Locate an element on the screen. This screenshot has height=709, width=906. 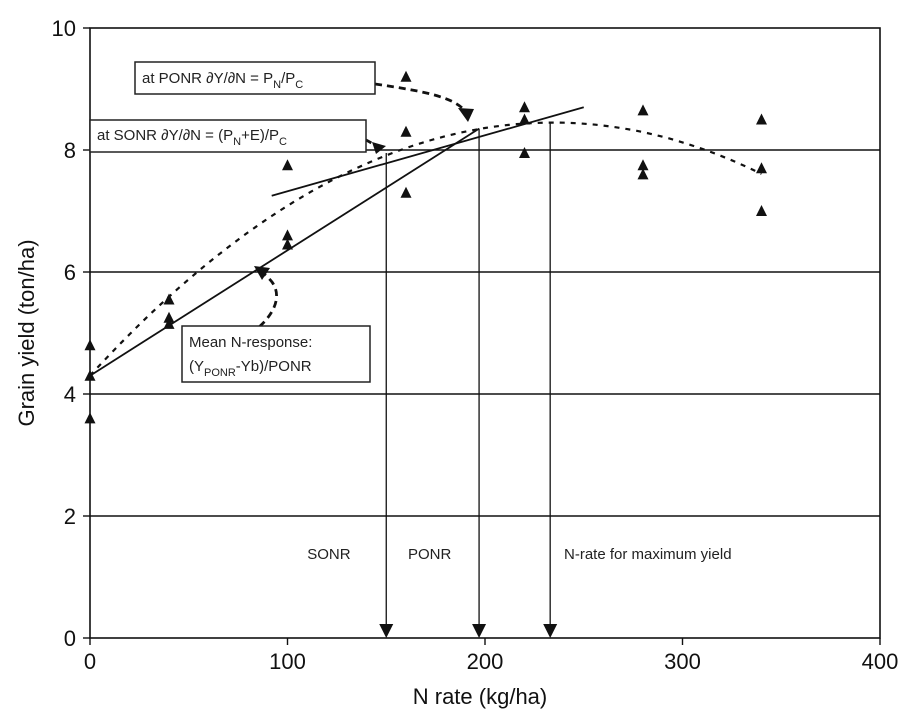
ponr-sub-n: N is located at coordinates (277, 85).